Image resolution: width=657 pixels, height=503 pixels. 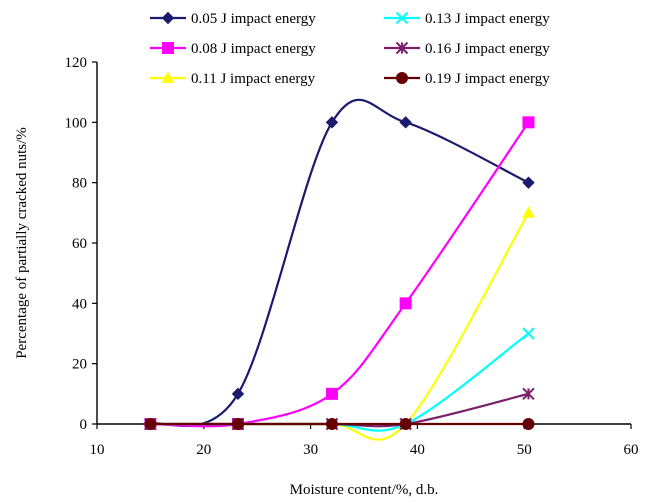 What do you see at coordinates (524, 450) in the screenshot?
I see `x-tick-label: 50` at bounding box center [524, 450].